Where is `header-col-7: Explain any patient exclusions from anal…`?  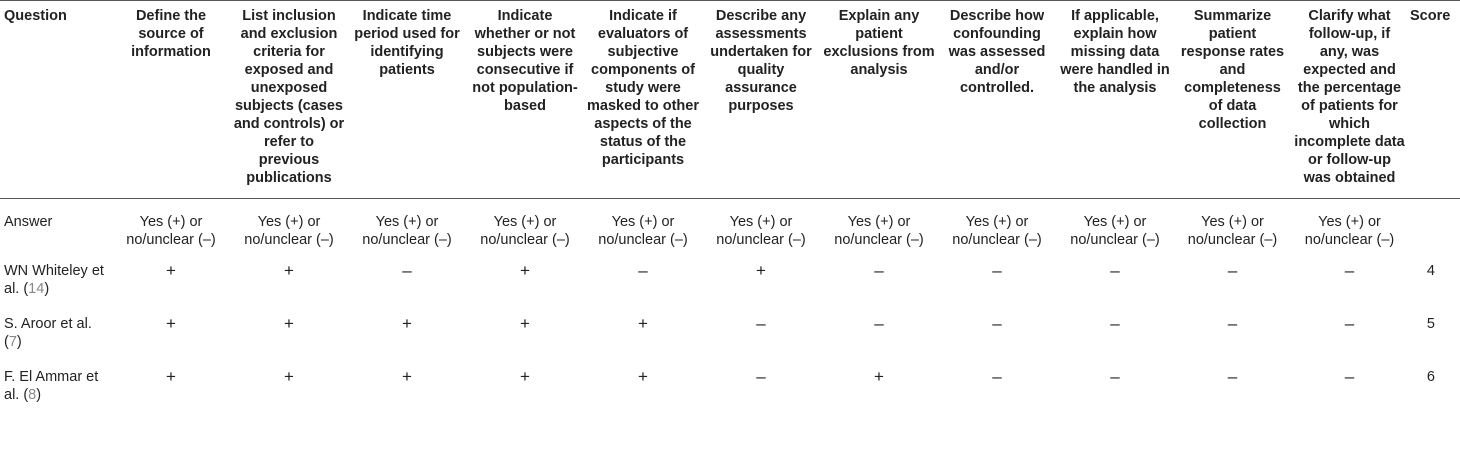 header-col-7: Explain any patient exclusions from anal… is located at coordinates (879, 43).